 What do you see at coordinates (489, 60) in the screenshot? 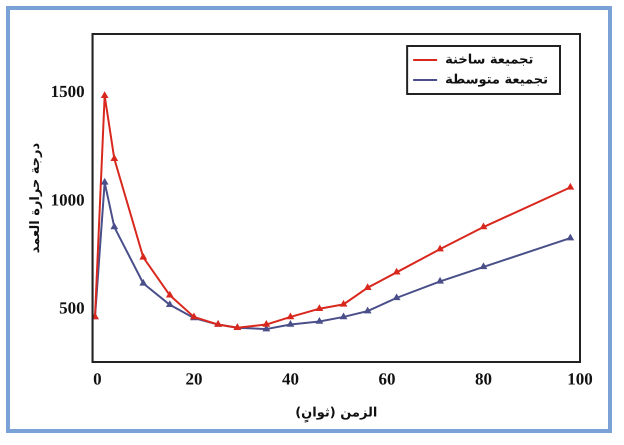
I see `legend-label: تجميعة ساخنة` at bounding box center [489, 60].